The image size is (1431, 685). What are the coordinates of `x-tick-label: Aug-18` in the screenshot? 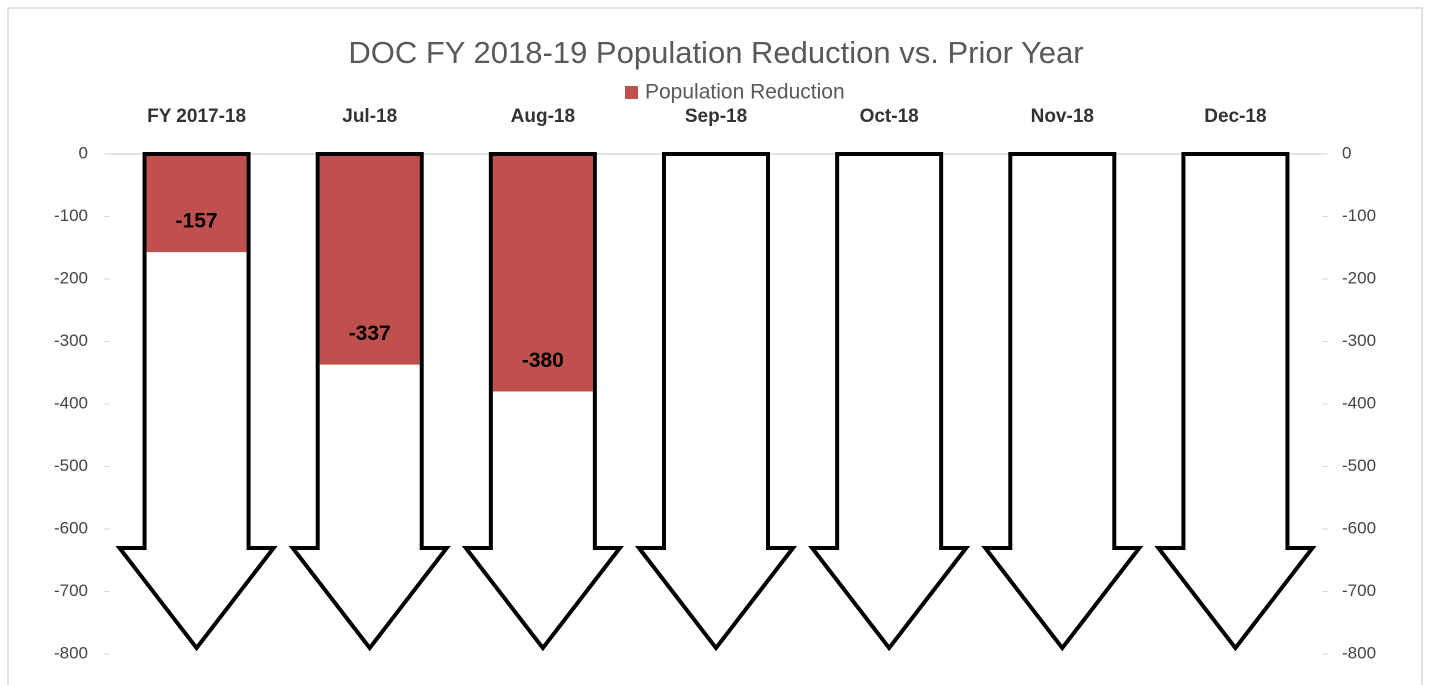 It's located at (543, 116).